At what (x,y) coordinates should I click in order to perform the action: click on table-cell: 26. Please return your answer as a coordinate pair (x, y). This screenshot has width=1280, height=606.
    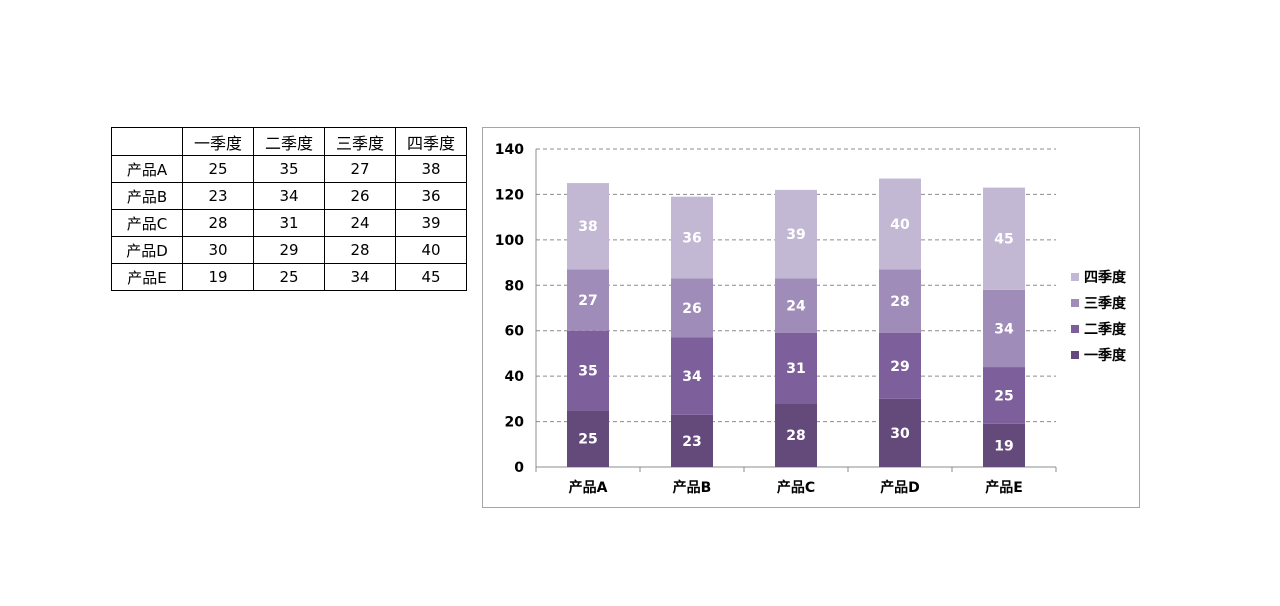
    Looking at the image, I should click on (360, 196).